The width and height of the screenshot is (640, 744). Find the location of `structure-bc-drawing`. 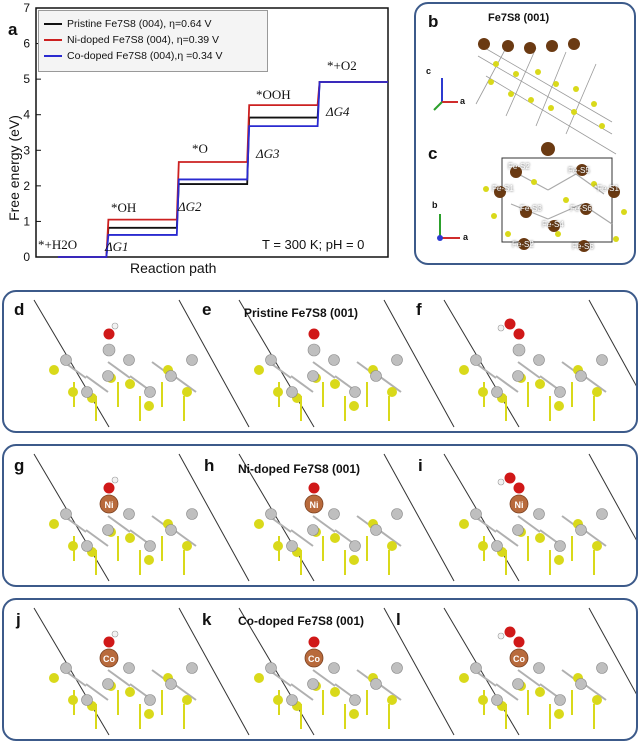

structure-bc-drawing is located at coordinates (530, 145).